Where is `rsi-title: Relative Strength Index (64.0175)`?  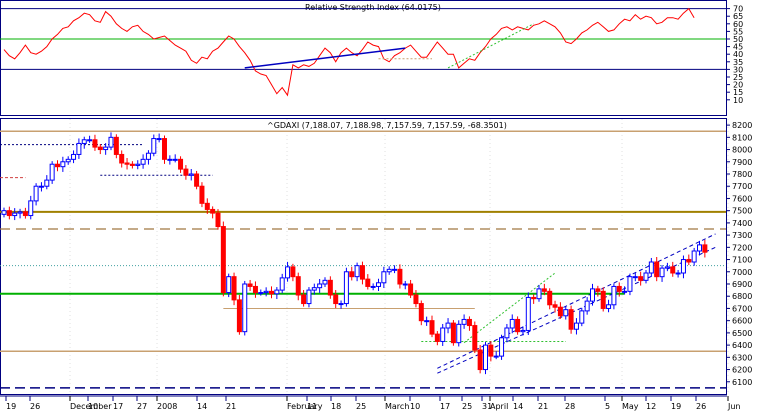
rsi-title: Relative Strength Index (64.0175) is located at coordinates (373, 7).